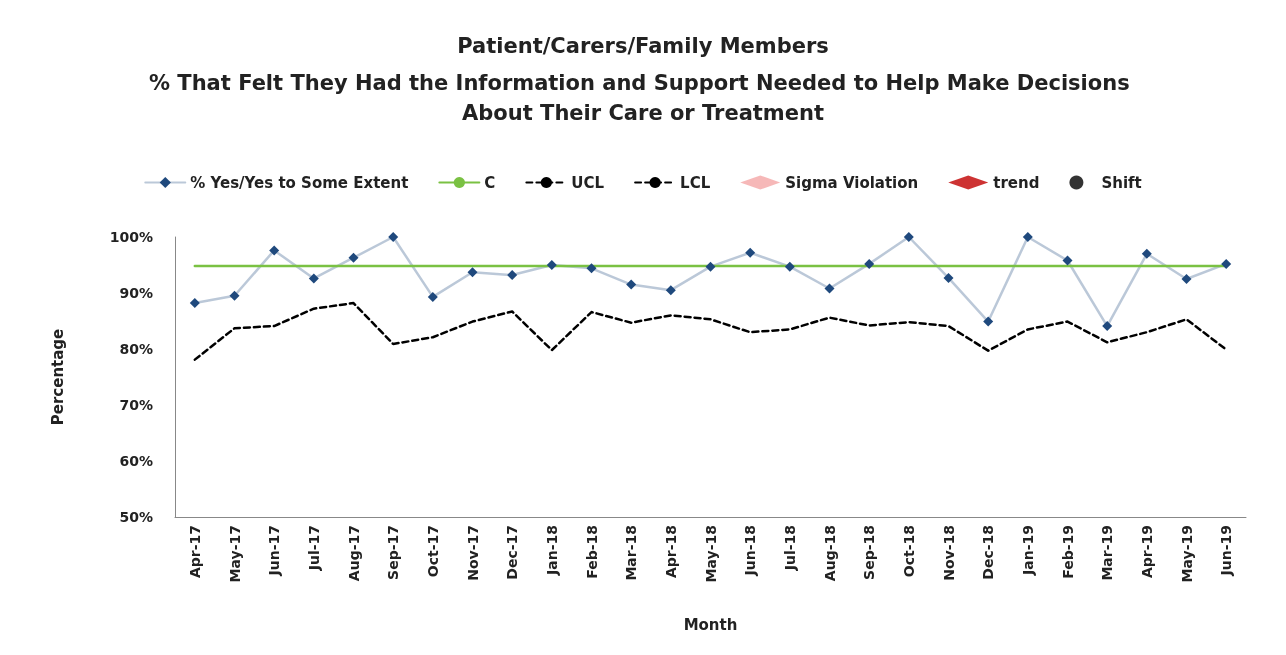 This screenshot has height=655, width=1286. I want to click on x-tick-label: Dec-17, so click(512, 552).